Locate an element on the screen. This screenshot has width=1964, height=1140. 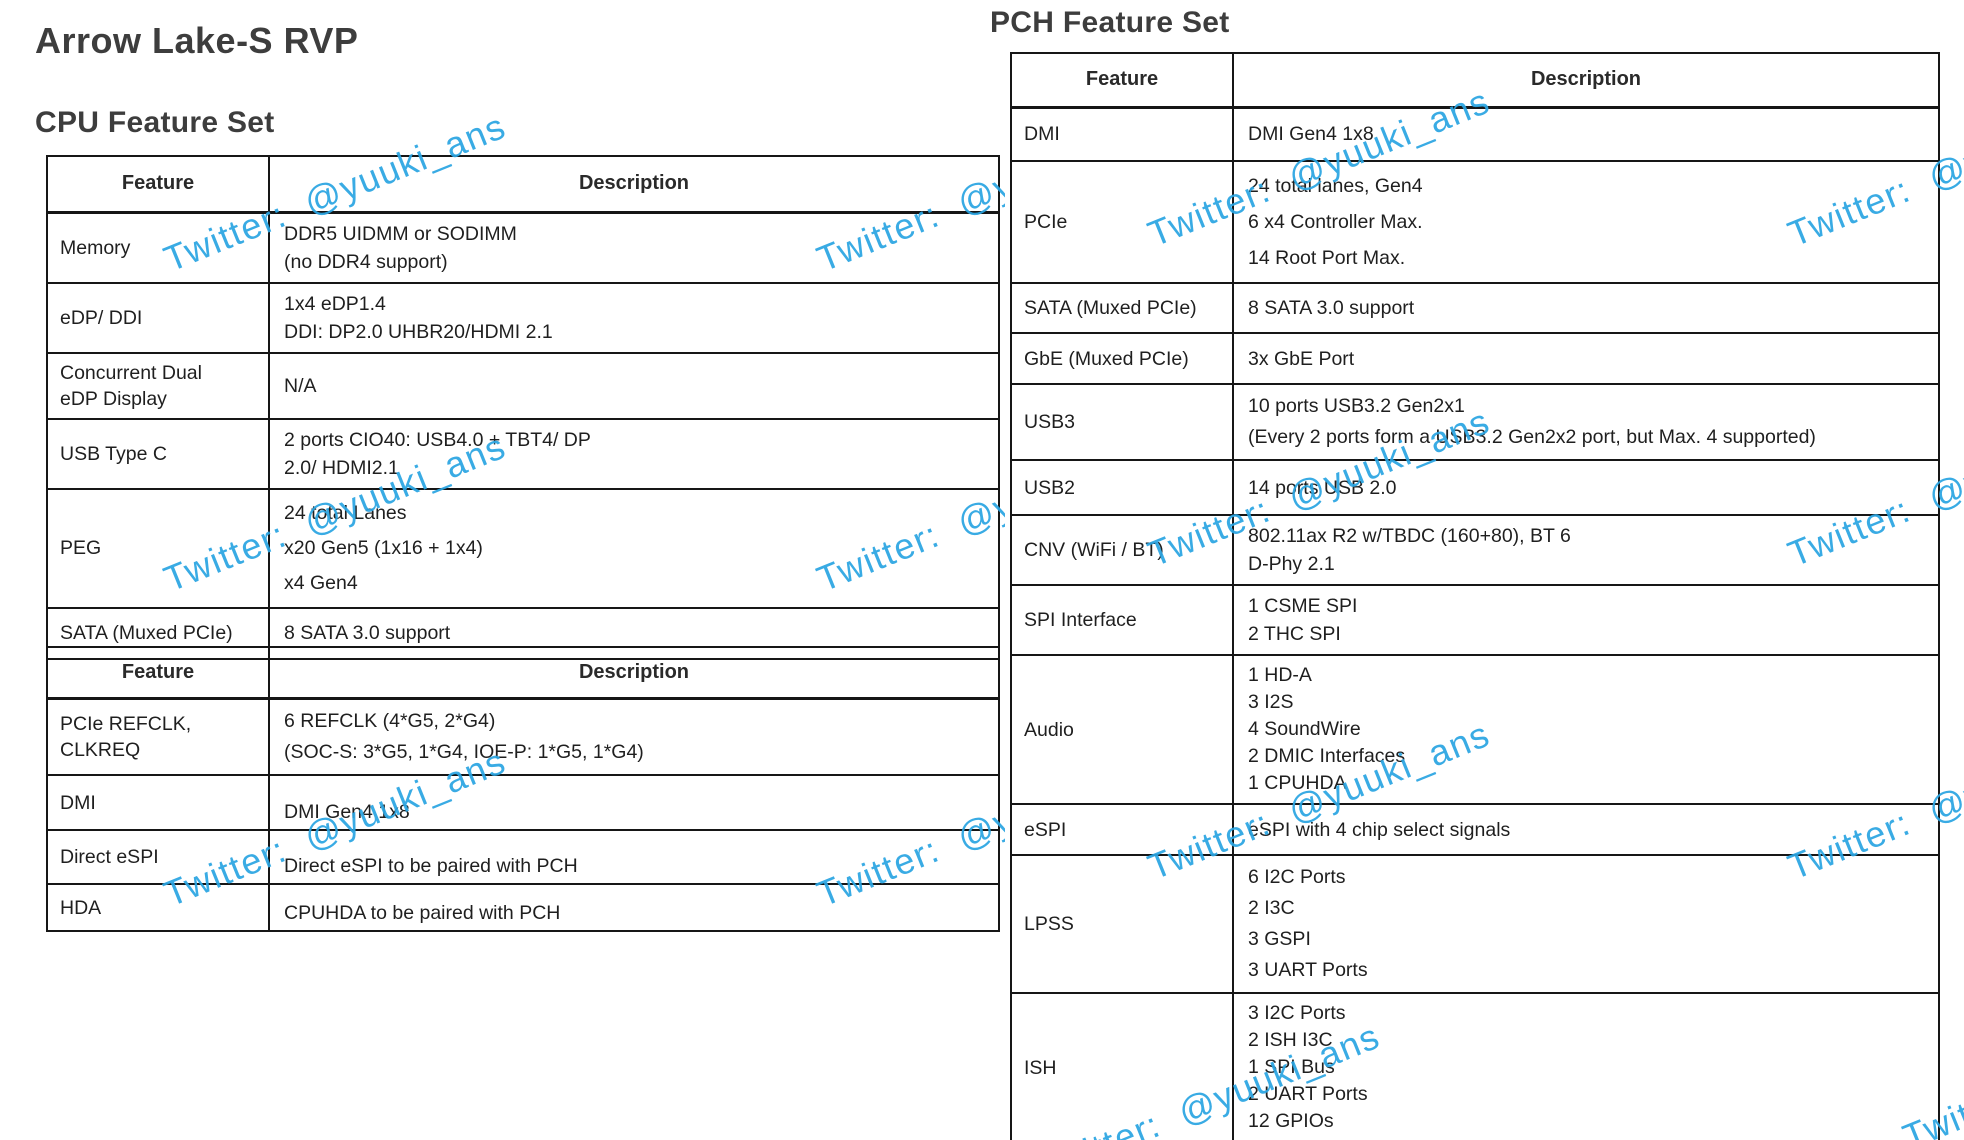
description-cell: Direct eSPI to be paired with PCH is located at coordinates (634, 857).